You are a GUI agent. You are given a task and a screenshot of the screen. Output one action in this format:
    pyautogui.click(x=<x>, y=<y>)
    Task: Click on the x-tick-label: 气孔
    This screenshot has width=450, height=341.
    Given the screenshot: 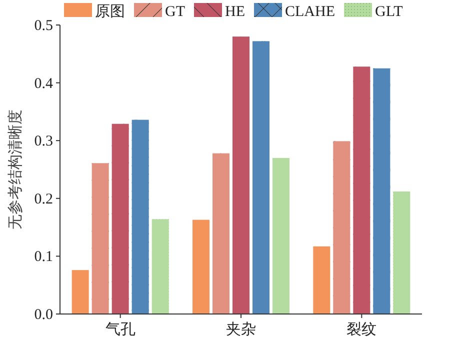 What is the action you would take?
    pyautogui.click(x=120, y=329)
    